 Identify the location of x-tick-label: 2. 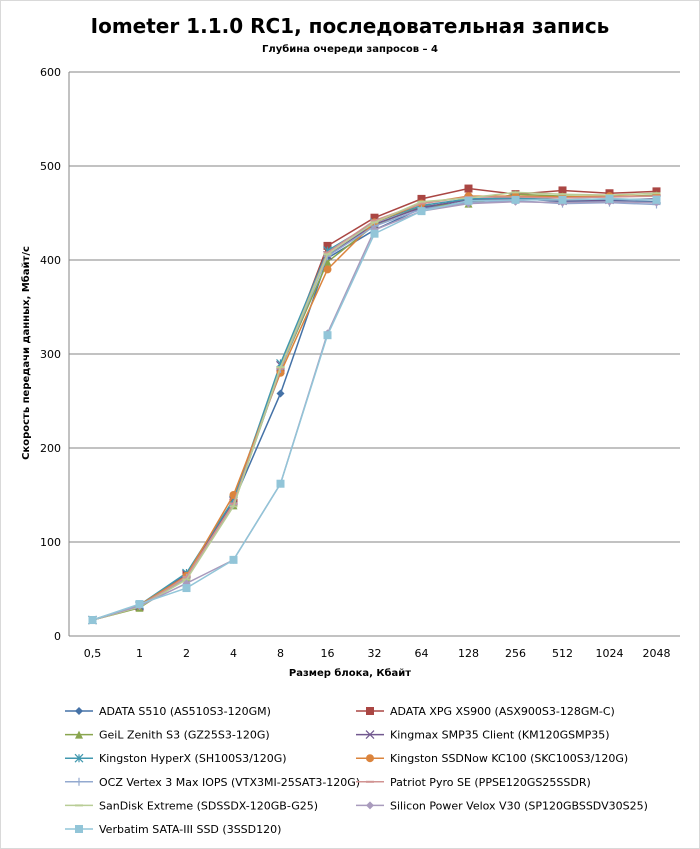
(186, 653).